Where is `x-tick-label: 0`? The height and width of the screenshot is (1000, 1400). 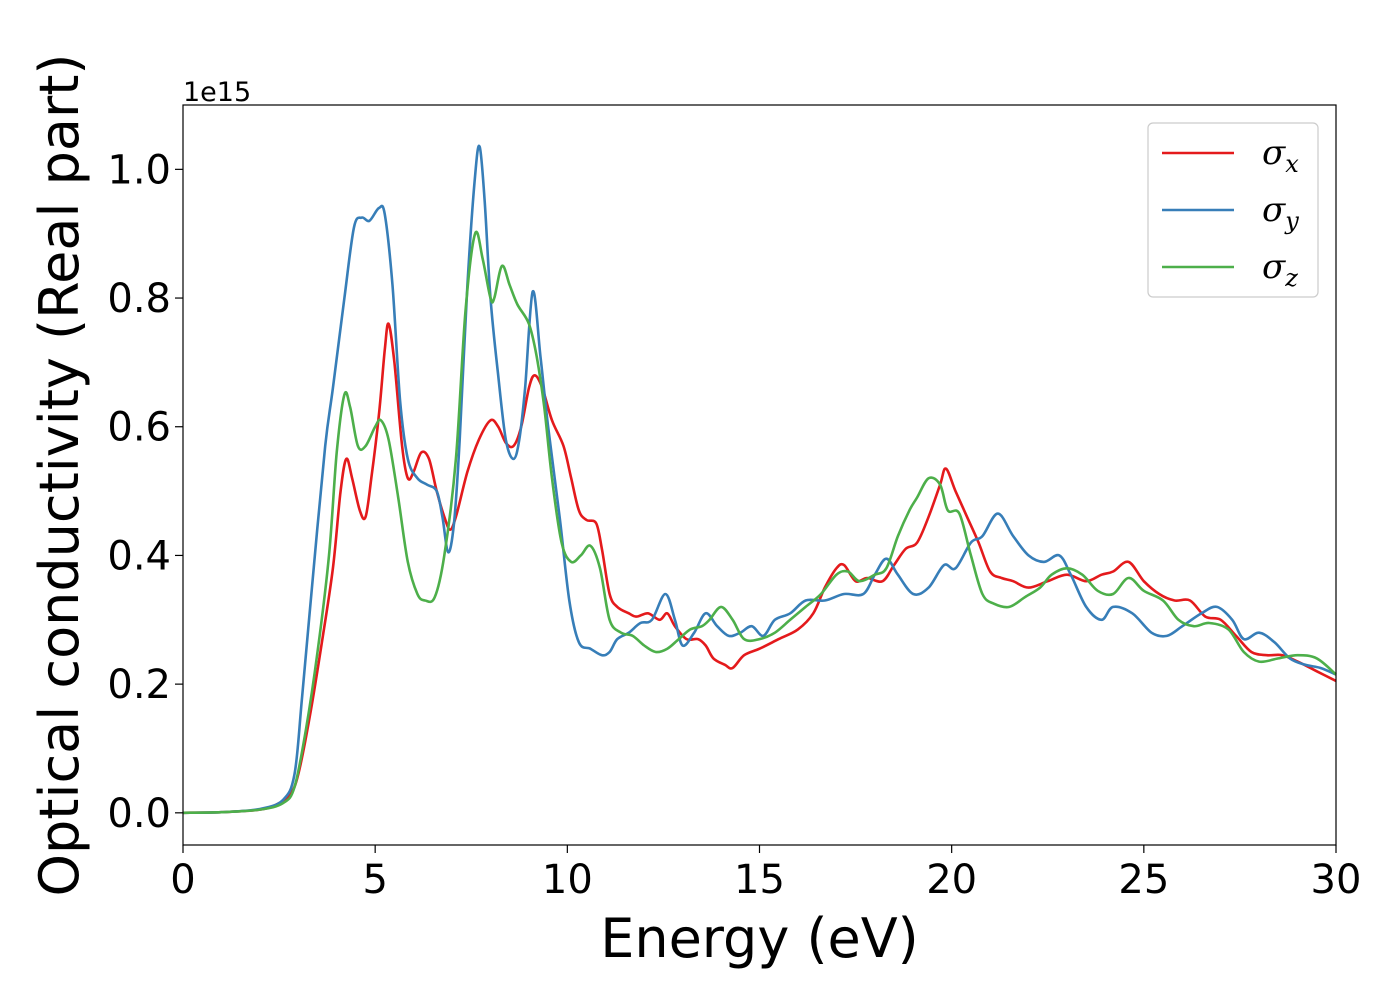 x-tick-label: 0 is located at coordinates (182, 880).